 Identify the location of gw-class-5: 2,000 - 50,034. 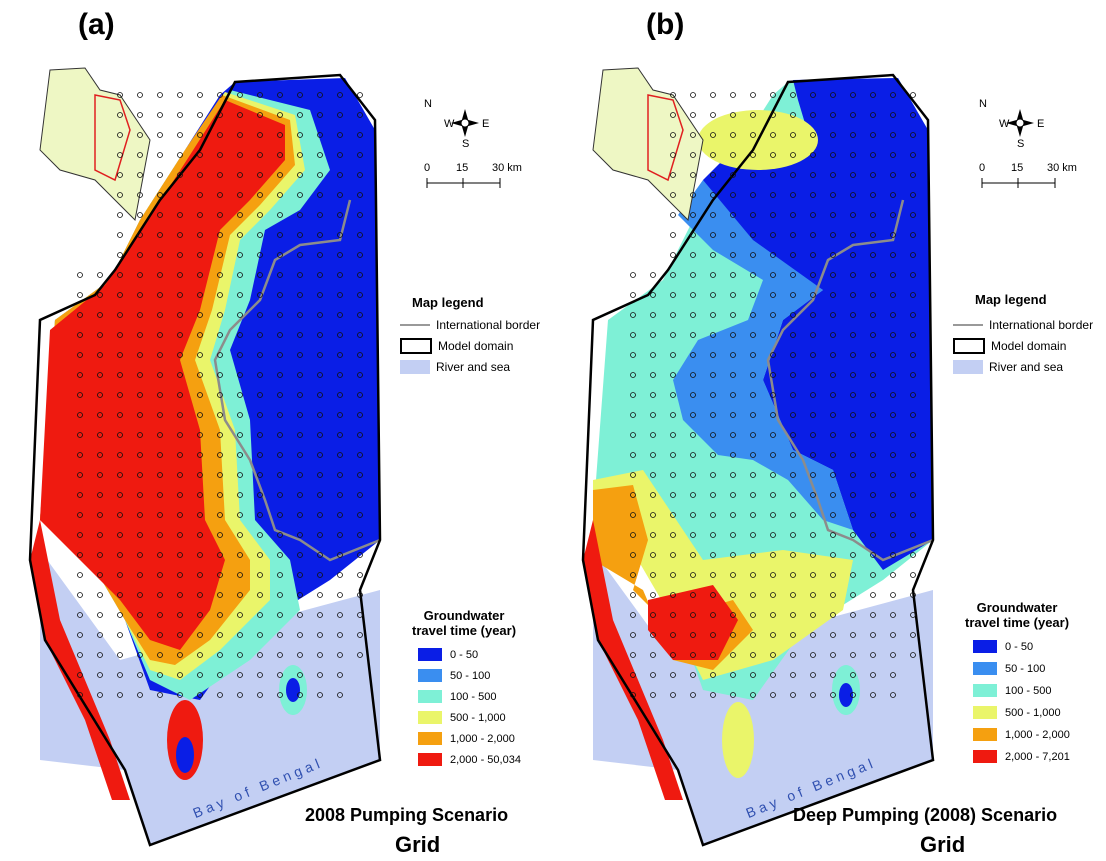
(469, 759).